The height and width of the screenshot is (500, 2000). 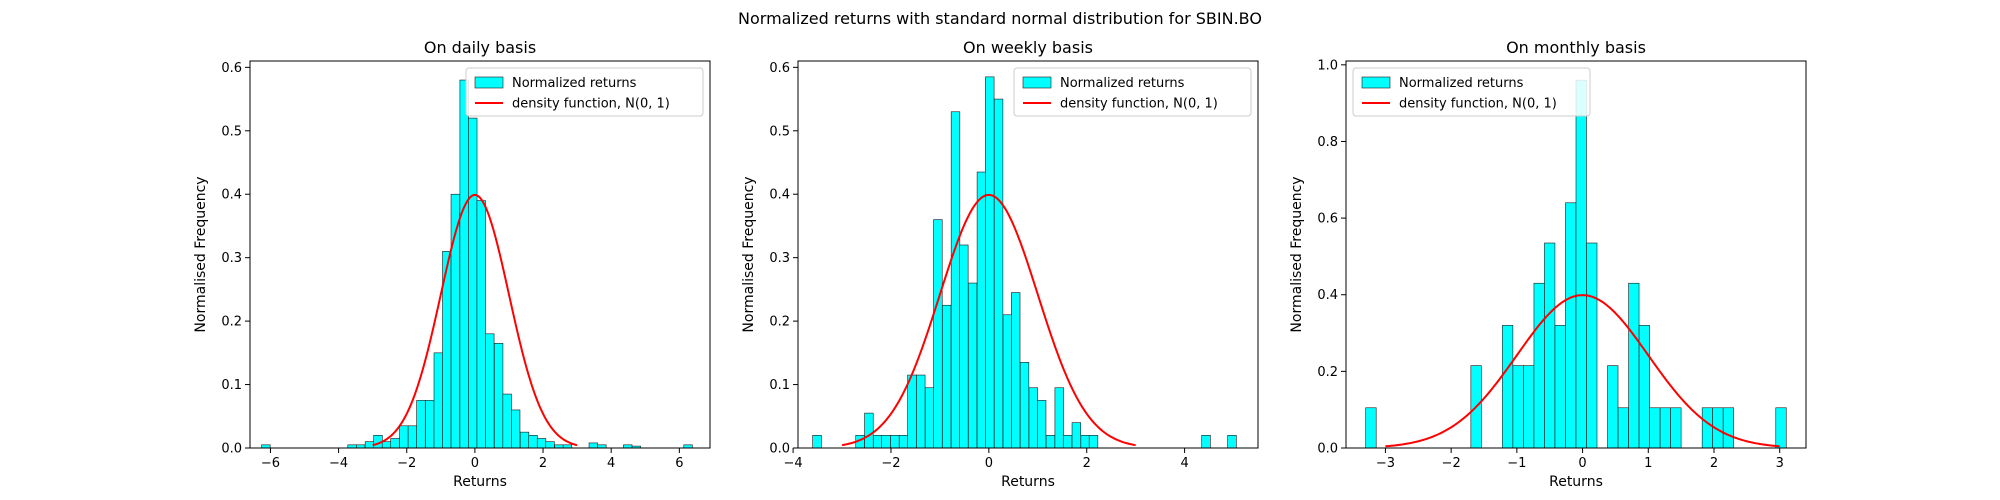 I want to click on chart-title: On daily basis, so click(x=480, y=47).